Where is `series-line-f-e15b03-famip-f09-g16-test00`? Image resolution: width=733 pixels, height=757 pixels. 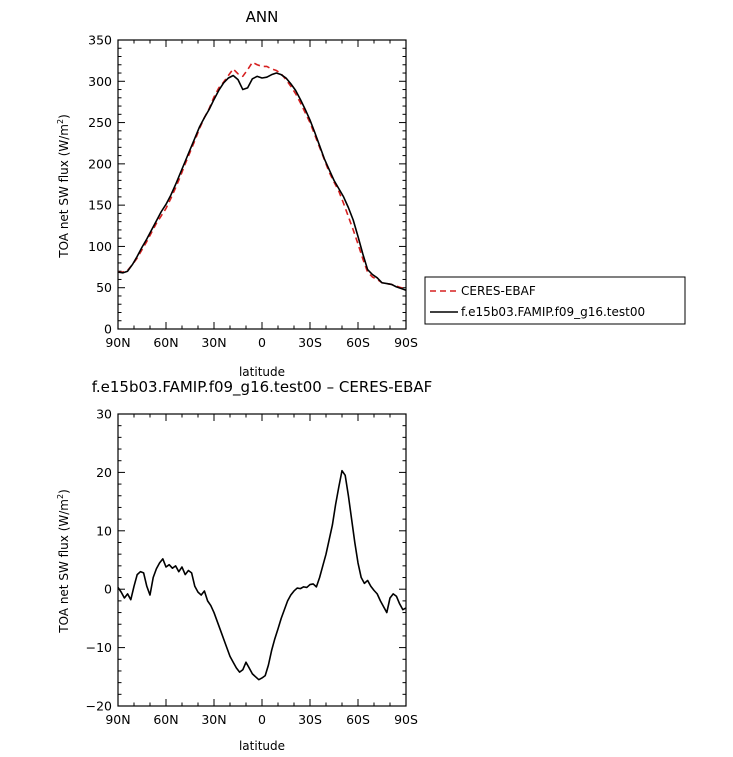 series-line-f-e15b03-famip-f09-g16-test00 is located at coordinates (262, 181).